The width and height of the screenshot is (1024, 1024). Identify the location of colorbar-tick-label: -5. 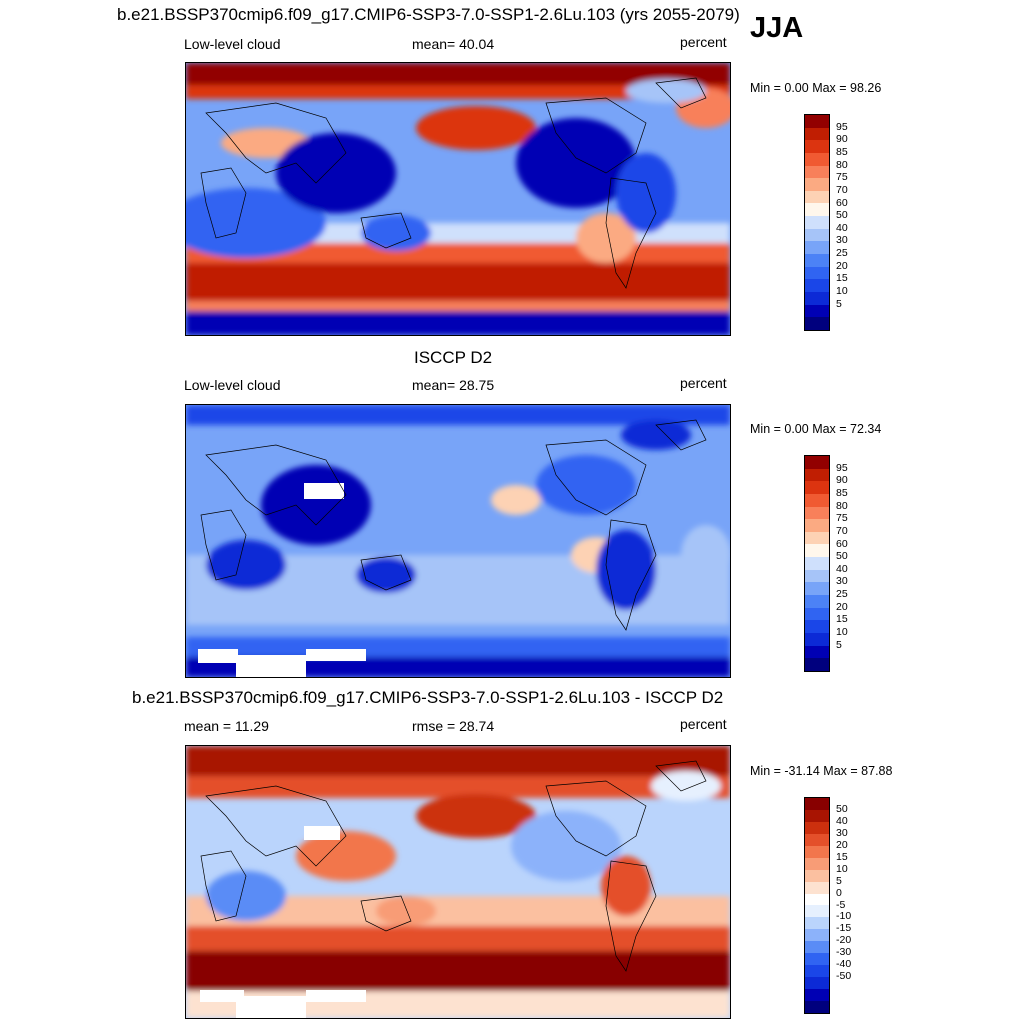
(841, 904).